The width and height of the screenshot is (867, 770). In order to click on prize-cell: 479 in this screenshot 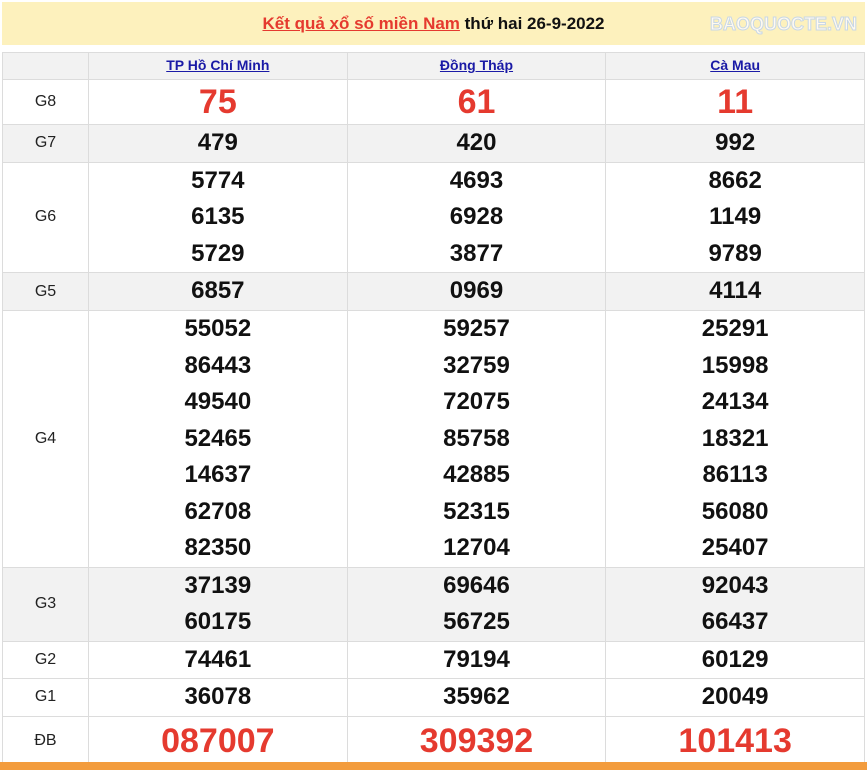, I will do `click(218, 143)`.